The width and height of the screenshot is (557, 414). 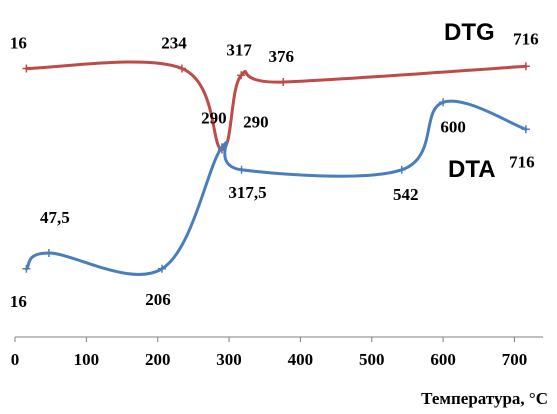 I want to click on x-axis-title: Температура, °C, so click(x=484, y=398).